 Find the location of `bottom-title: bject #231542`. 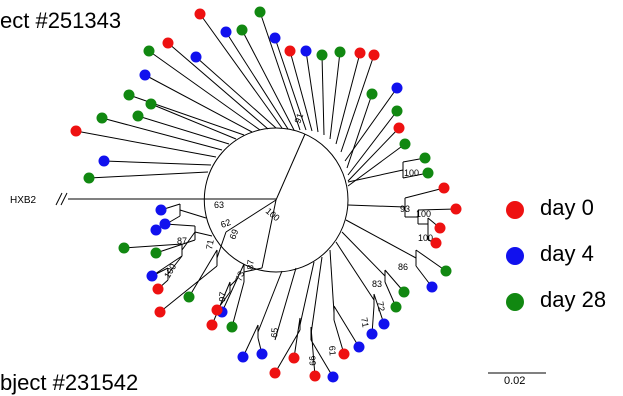

bottom-title: bject #231542 is located at coordinates (69, 382).